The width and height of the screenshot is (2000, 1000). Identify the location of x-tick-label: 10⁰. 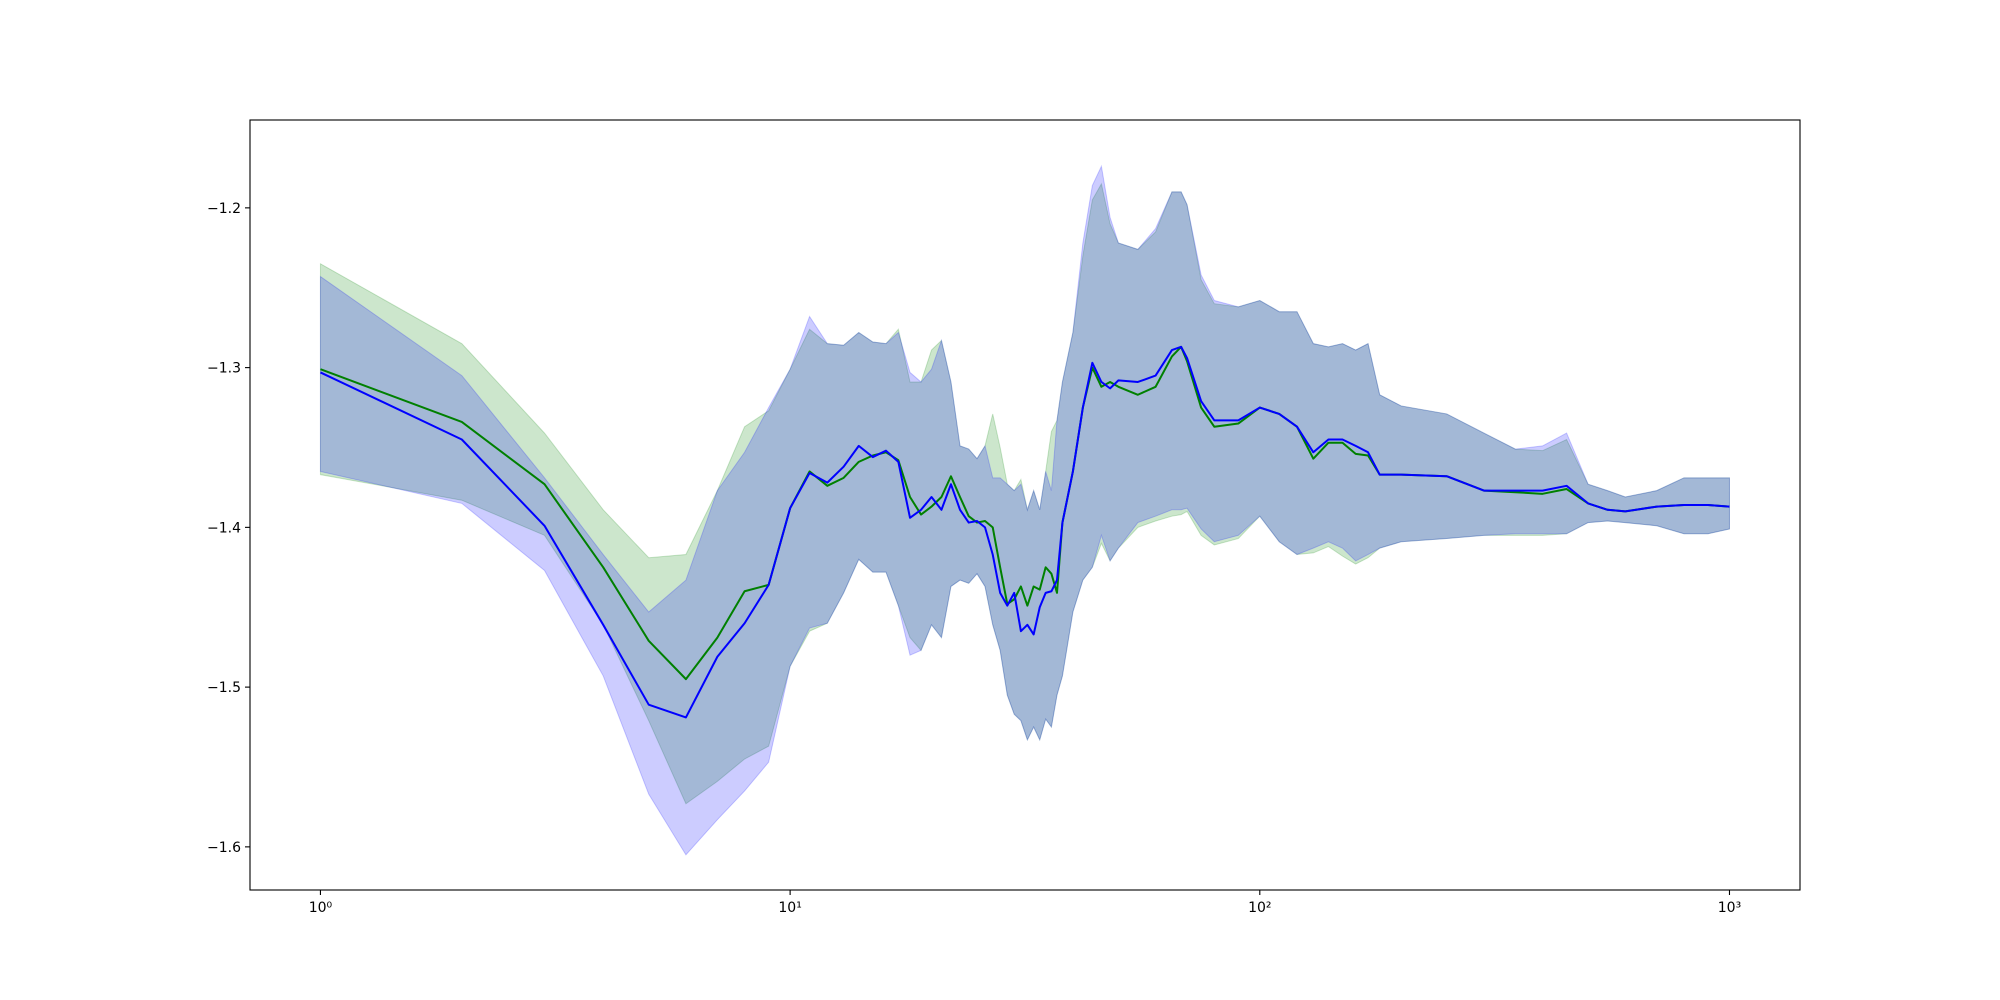
(321, 908).